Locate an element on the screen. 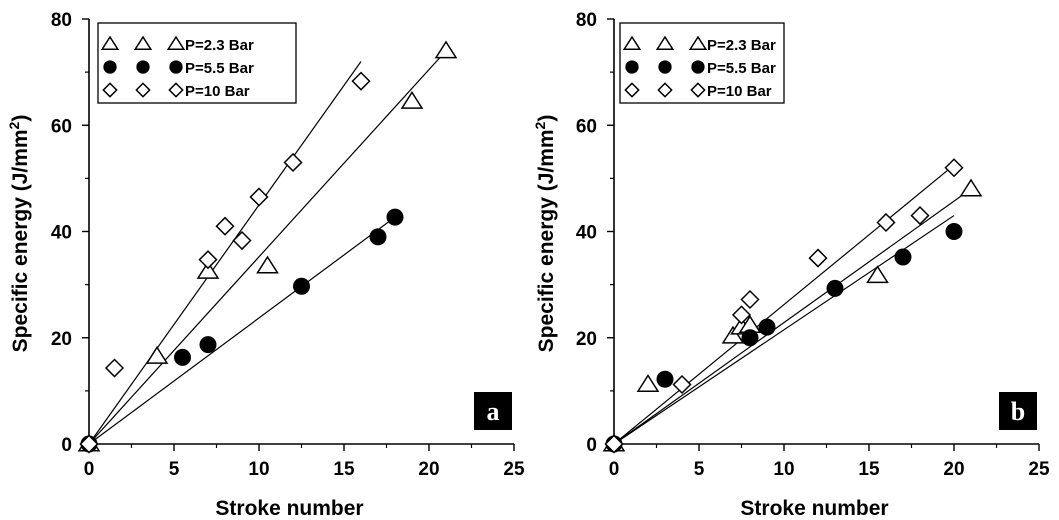 This screenshot has width=1059, height=520. legend-box is located at coordinates (197, 63).